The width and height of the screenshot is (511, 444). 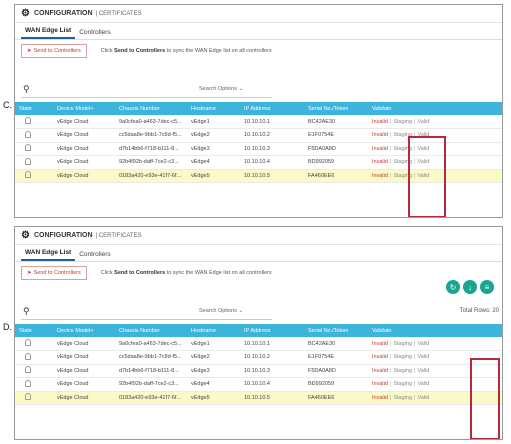 I want to click on ip-address-cell: 10.10.10.1, so click(x=272, y=122).